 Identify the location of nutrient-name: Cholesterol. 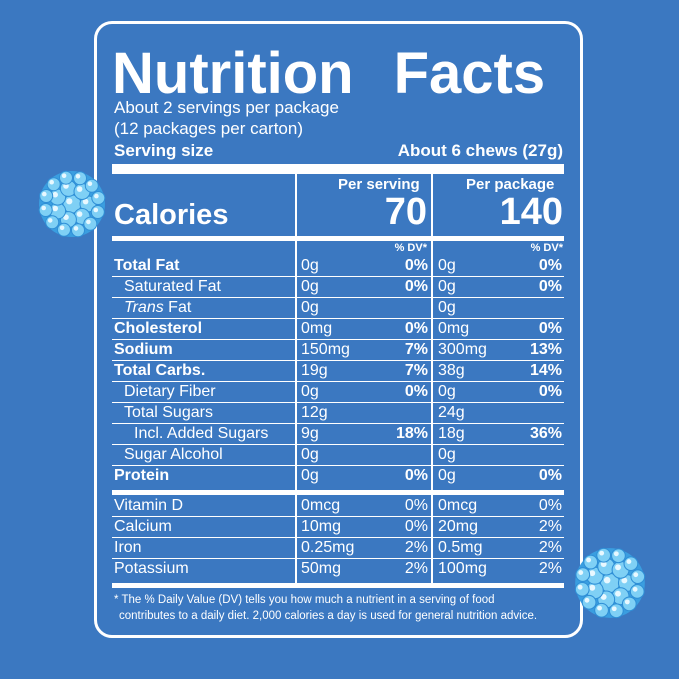
(158, 329).